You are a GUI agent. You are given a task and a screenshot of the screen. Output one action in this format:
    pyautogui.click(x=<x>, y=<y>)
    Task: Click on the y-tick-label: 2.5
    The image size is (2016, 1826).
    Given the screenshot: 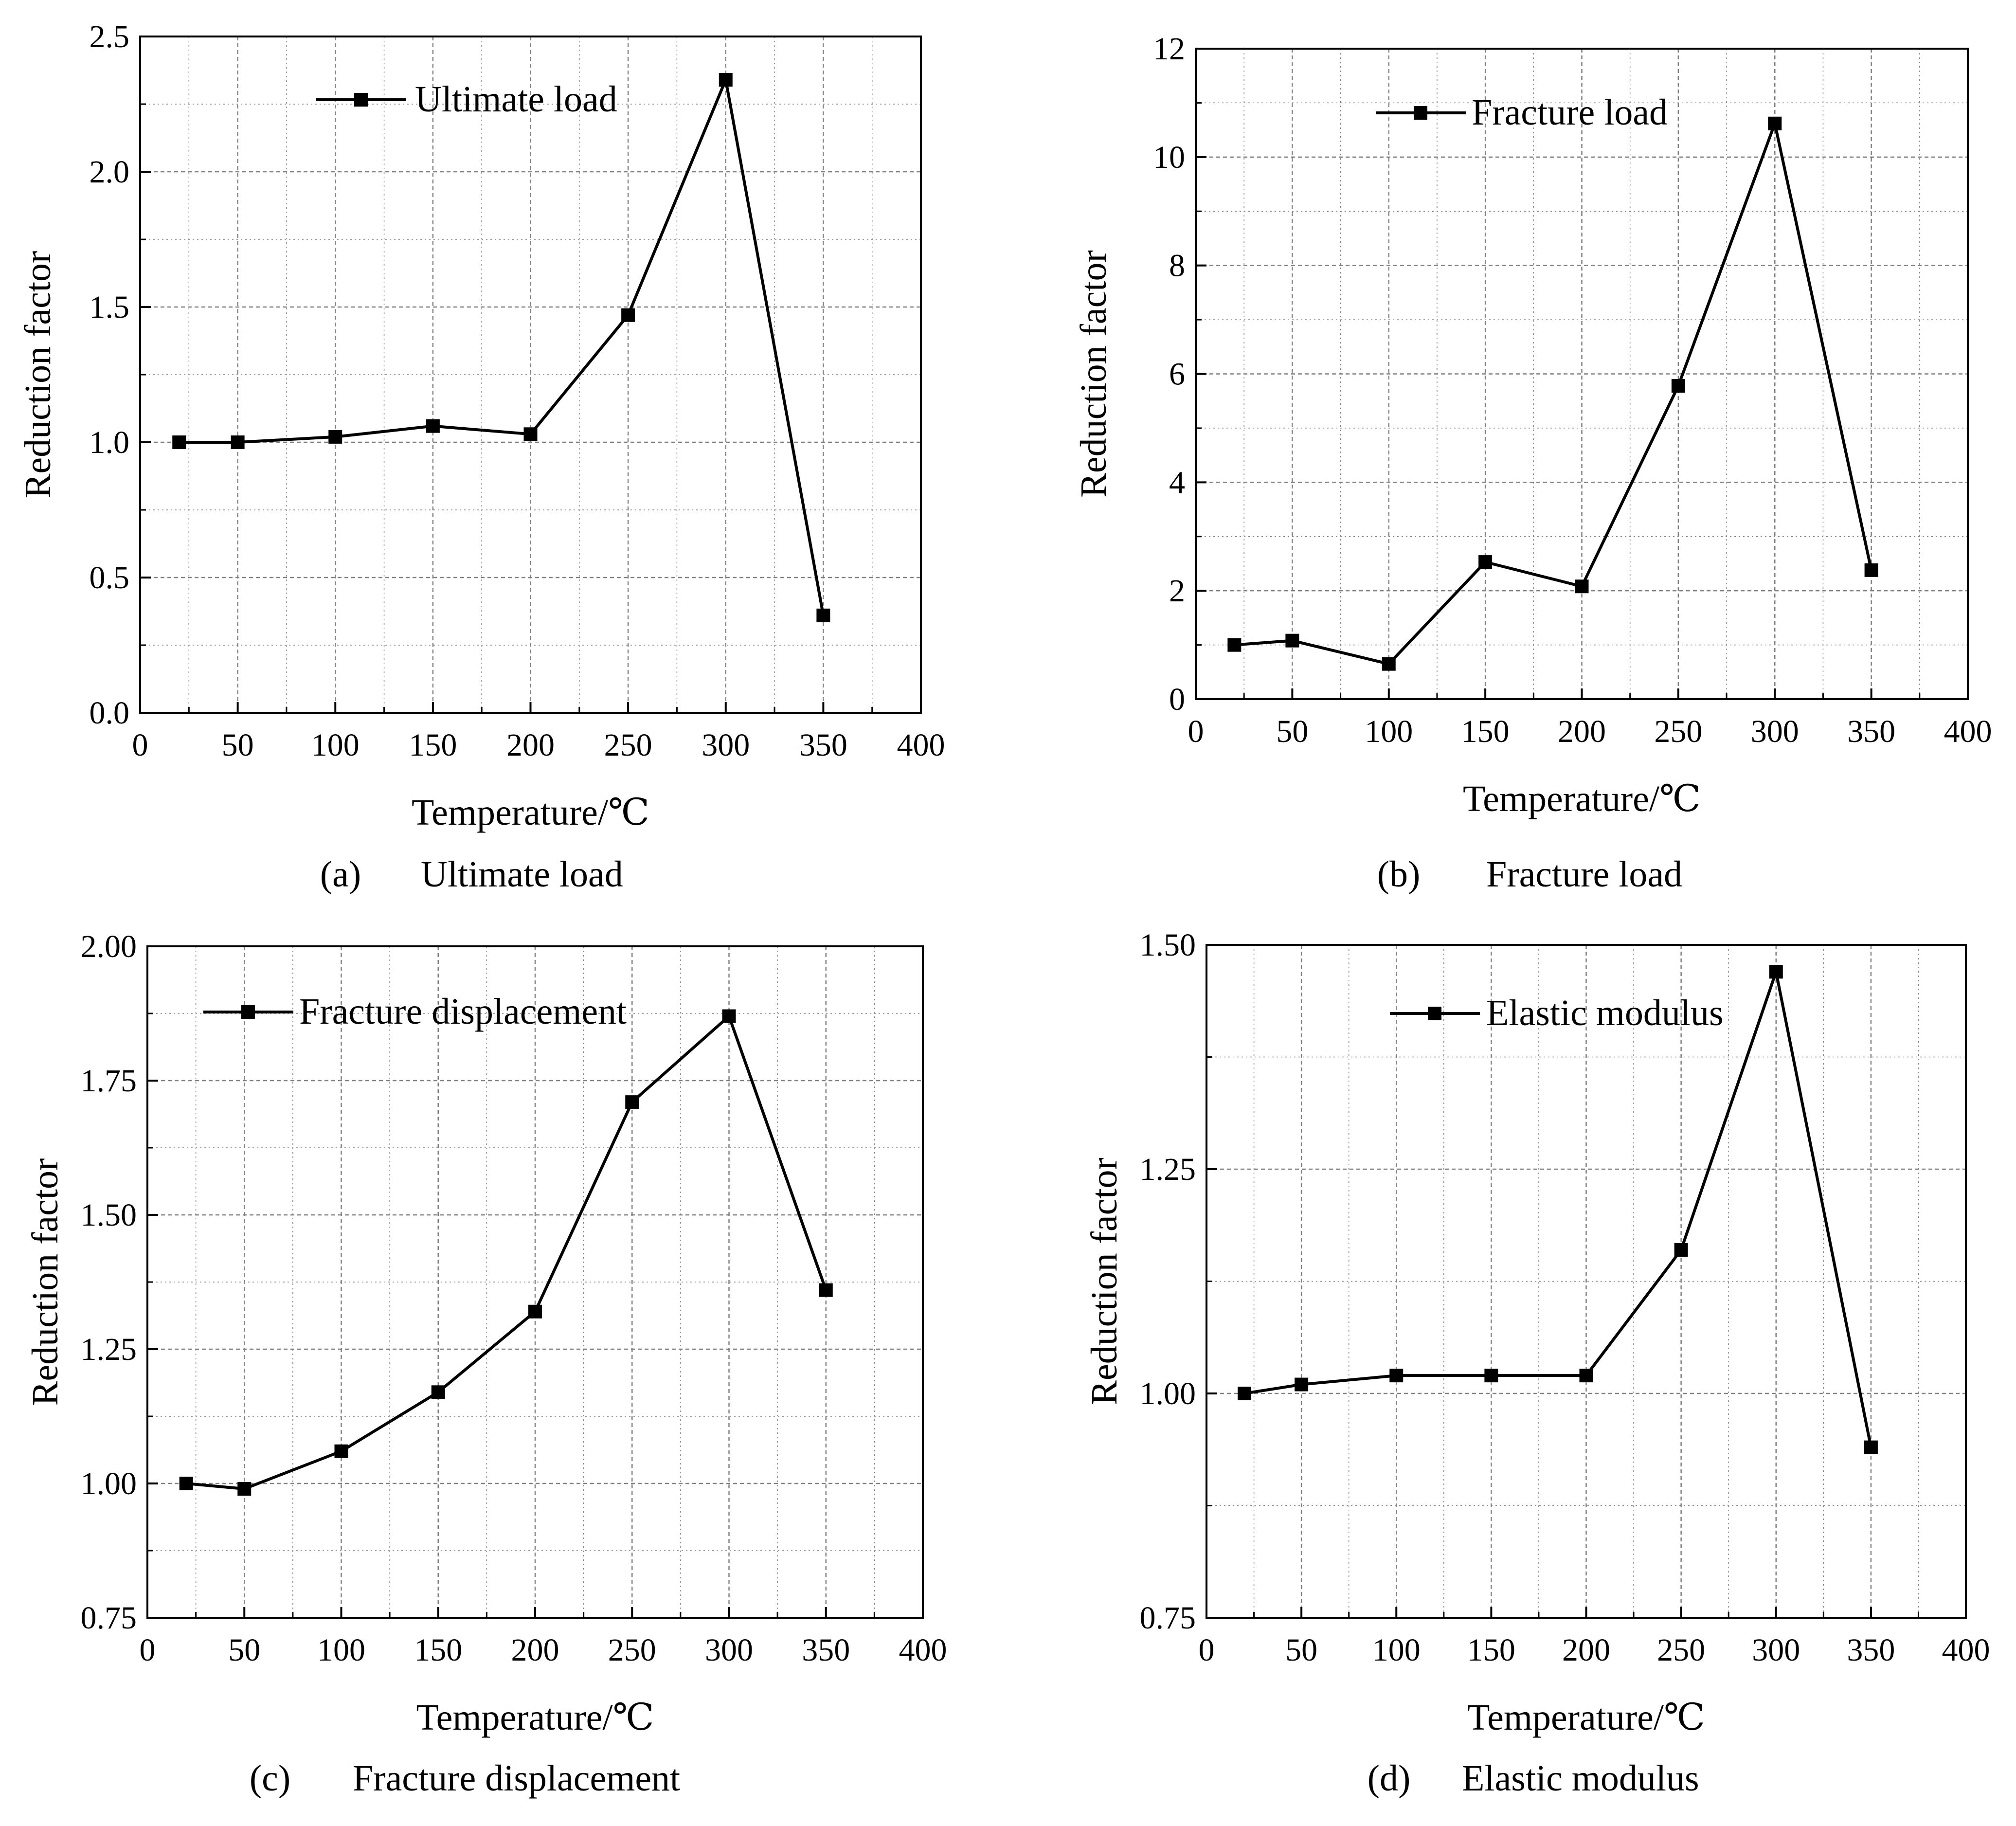 What is the action you would take?
    pyautogui.click(x=110, y=36)
    